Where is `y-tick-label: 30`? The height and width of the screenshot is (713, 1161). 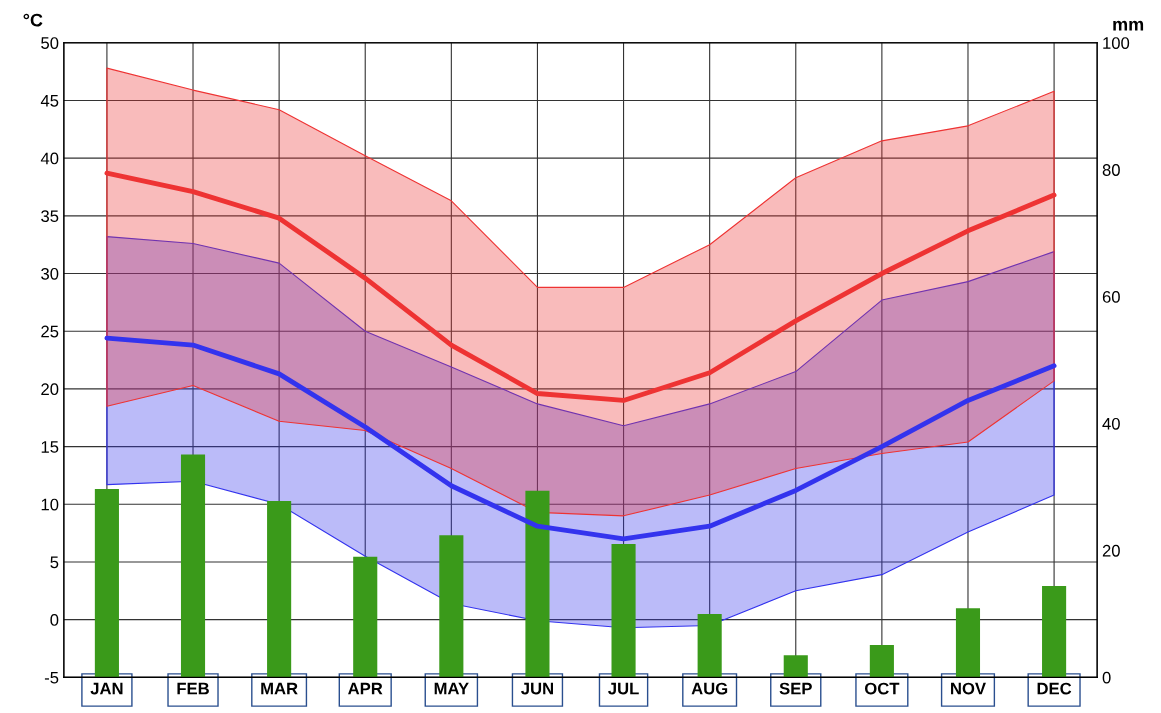
y-tick-label: 30 is located at coordinates (50, 273).